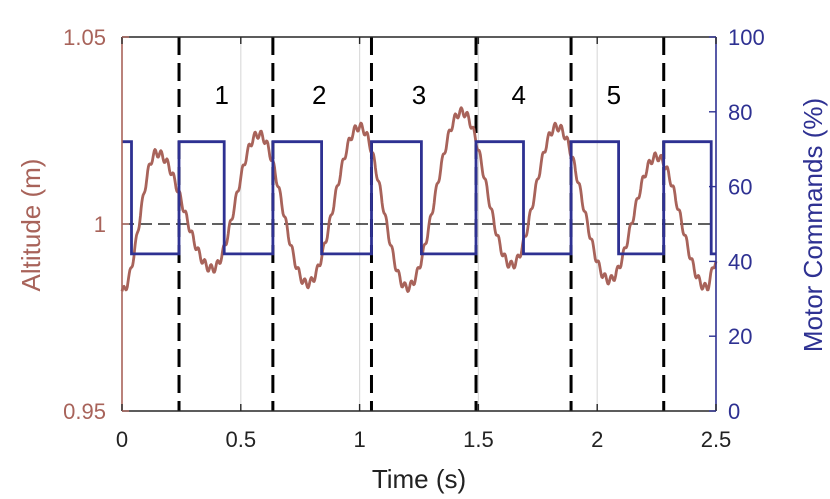  Describe the element at coordinates (746, 37) in the screenshot. I see `y-right-tick-label: 100` at that location.